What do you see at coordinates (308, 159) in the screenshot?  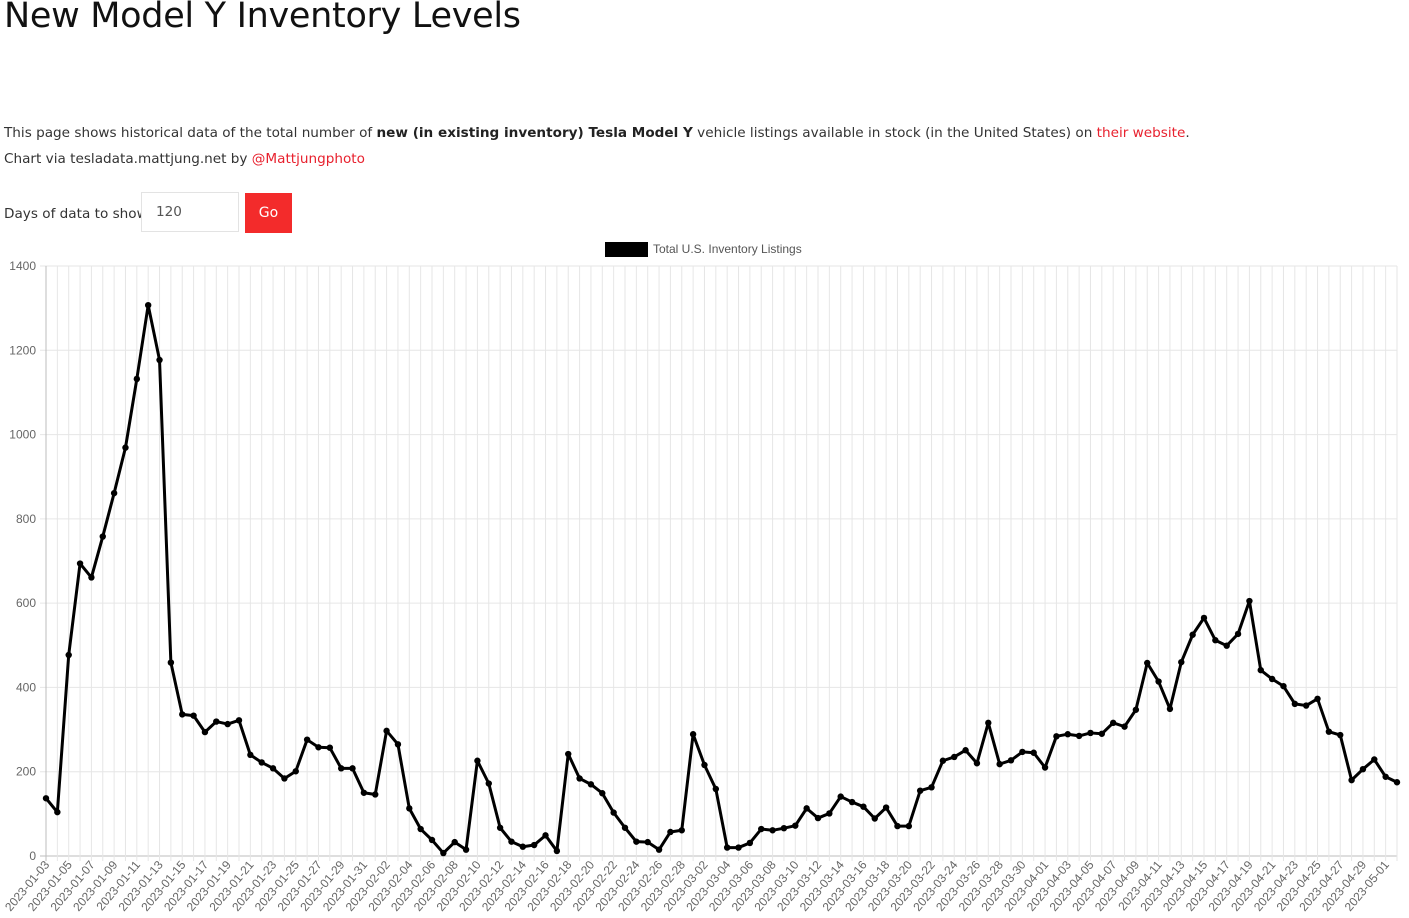 I see `author-link: @Mattjungphoto` at bounding box center [308, 159].